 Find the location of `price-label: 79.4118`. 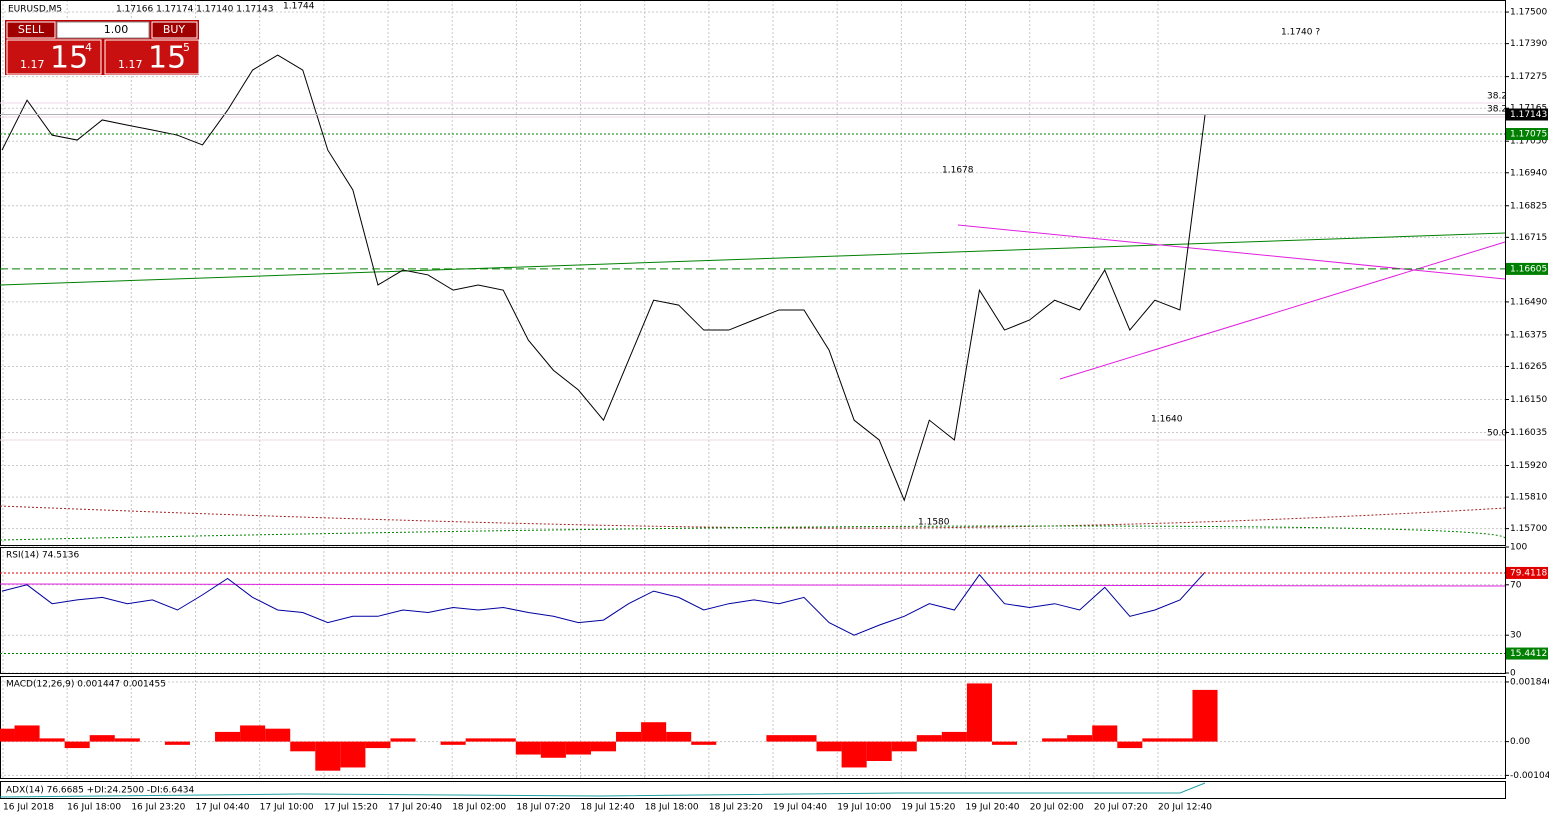

price-label: 79.4118 is located at coordinates (1528, 573).